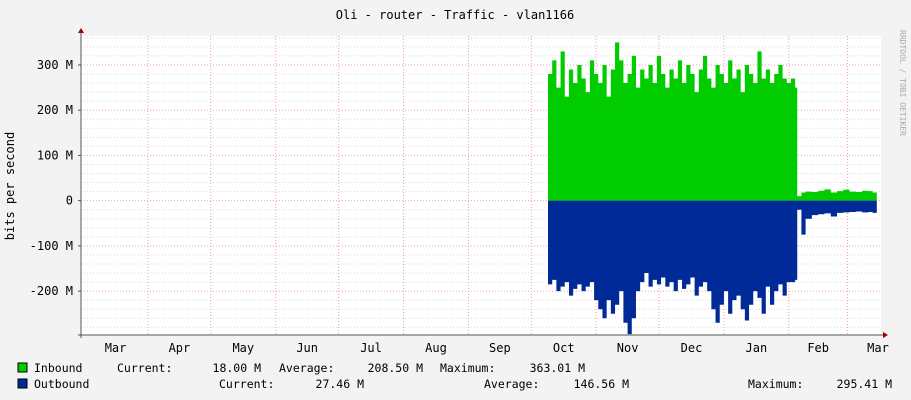 The image size is (911, 400). I want to click on chart-title: Oli - router - Traffic - vlan1166, so click(455, 15).